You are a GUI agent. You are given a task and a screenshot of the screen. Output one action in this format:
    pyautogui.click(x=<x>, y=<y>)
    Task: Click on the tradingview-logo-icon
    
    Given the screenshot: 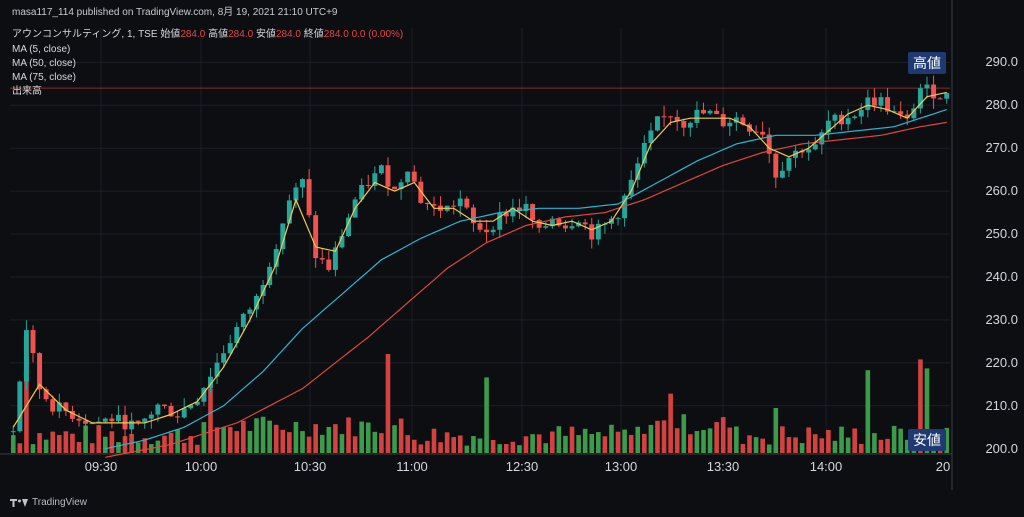 What is the action you would take?
    pyautogui.click(x=19, y=502)
    